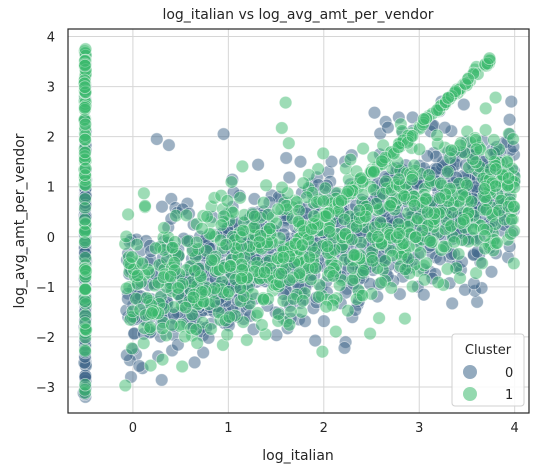  I want to click on legend-label-1: 1, so click(509, 395).